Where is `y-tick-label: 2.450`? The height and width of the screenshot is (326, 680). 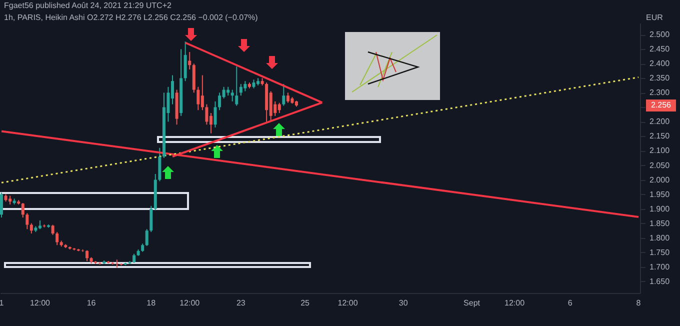 y-tick-label: 2.450 is located at coordinates (660, 49).